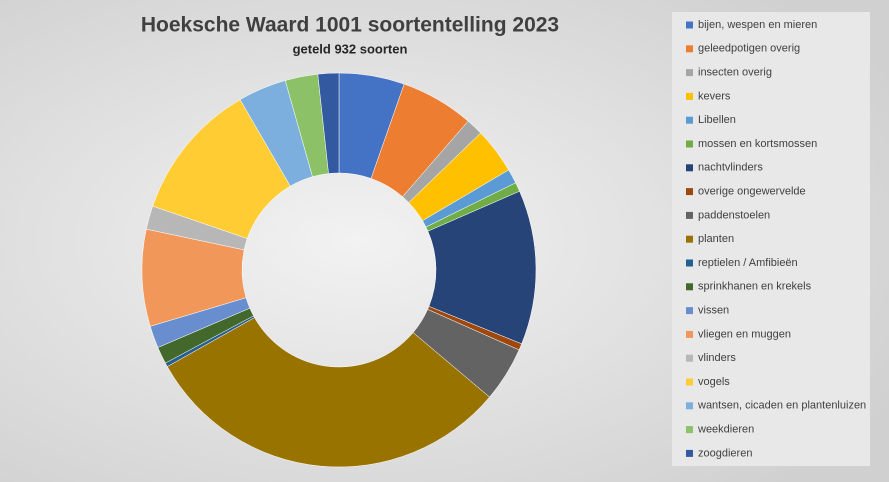  What do you see at coordinates (714, 382) in the screenshot?
I see `legend-label: vogels` at bounding box center [714, 382].